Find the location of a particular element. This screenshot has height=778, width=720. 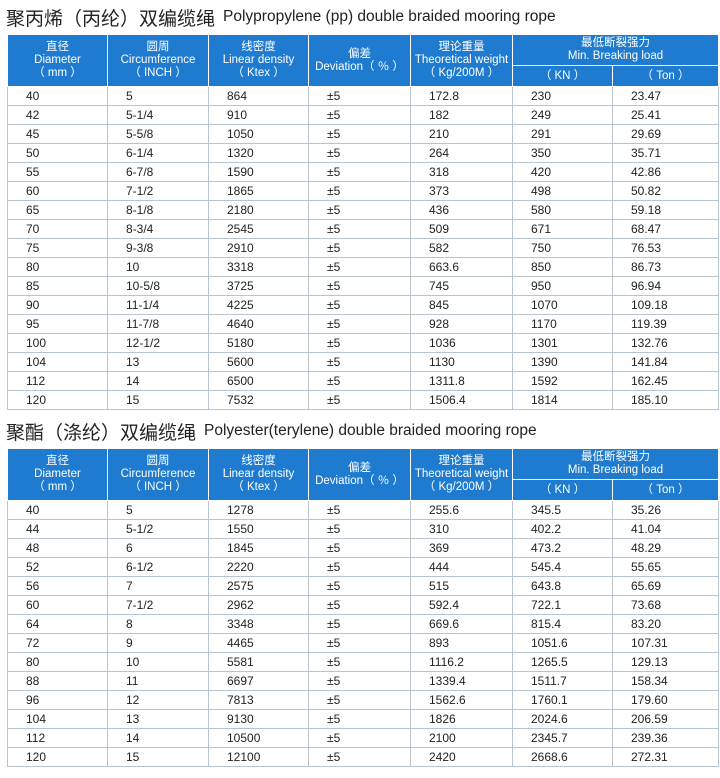

table-cell: 1036 is located at coordinates (461, 343).